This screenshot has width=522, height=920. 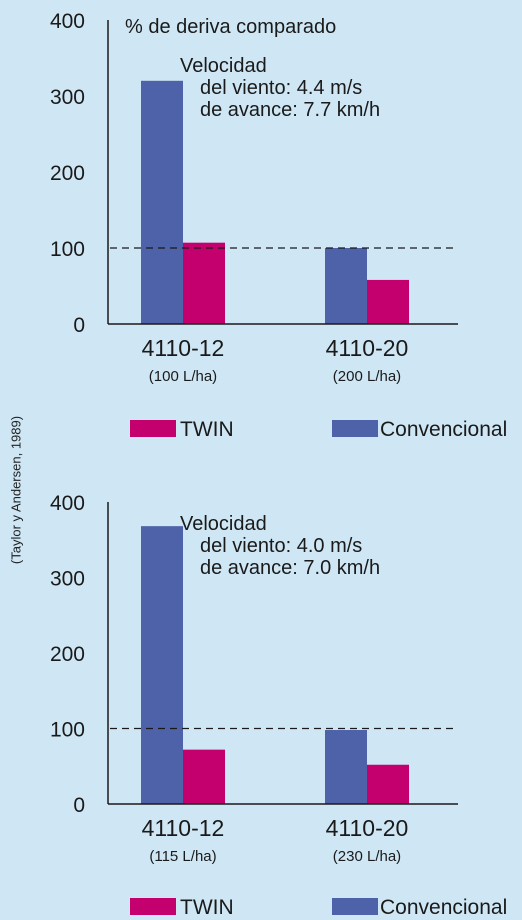 What do you see at coordinates (290, 568) in the screenshot?
I see `annotation-line: de avance: 7.0 km/h` at bounding box center [290, 568].